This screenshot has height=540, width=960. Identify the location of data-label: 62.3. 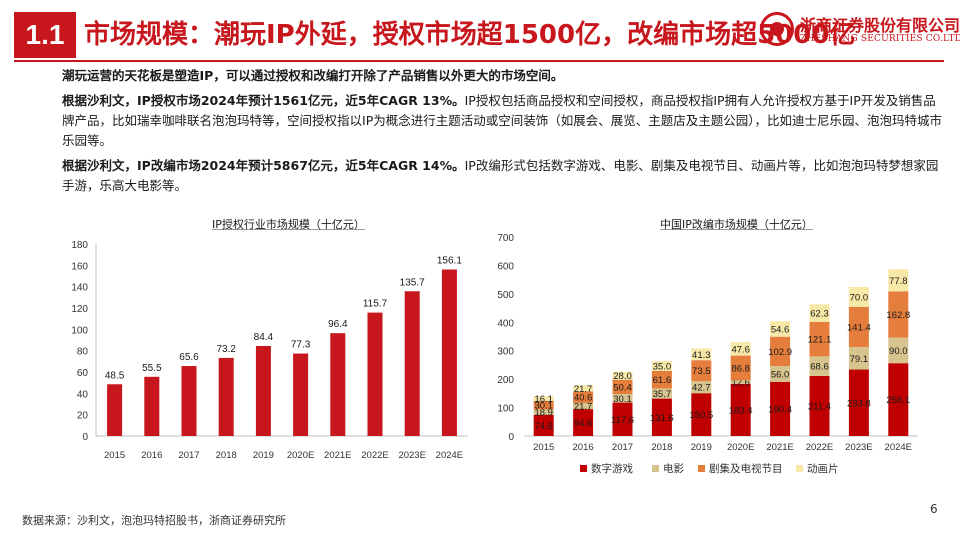
(819, 314).